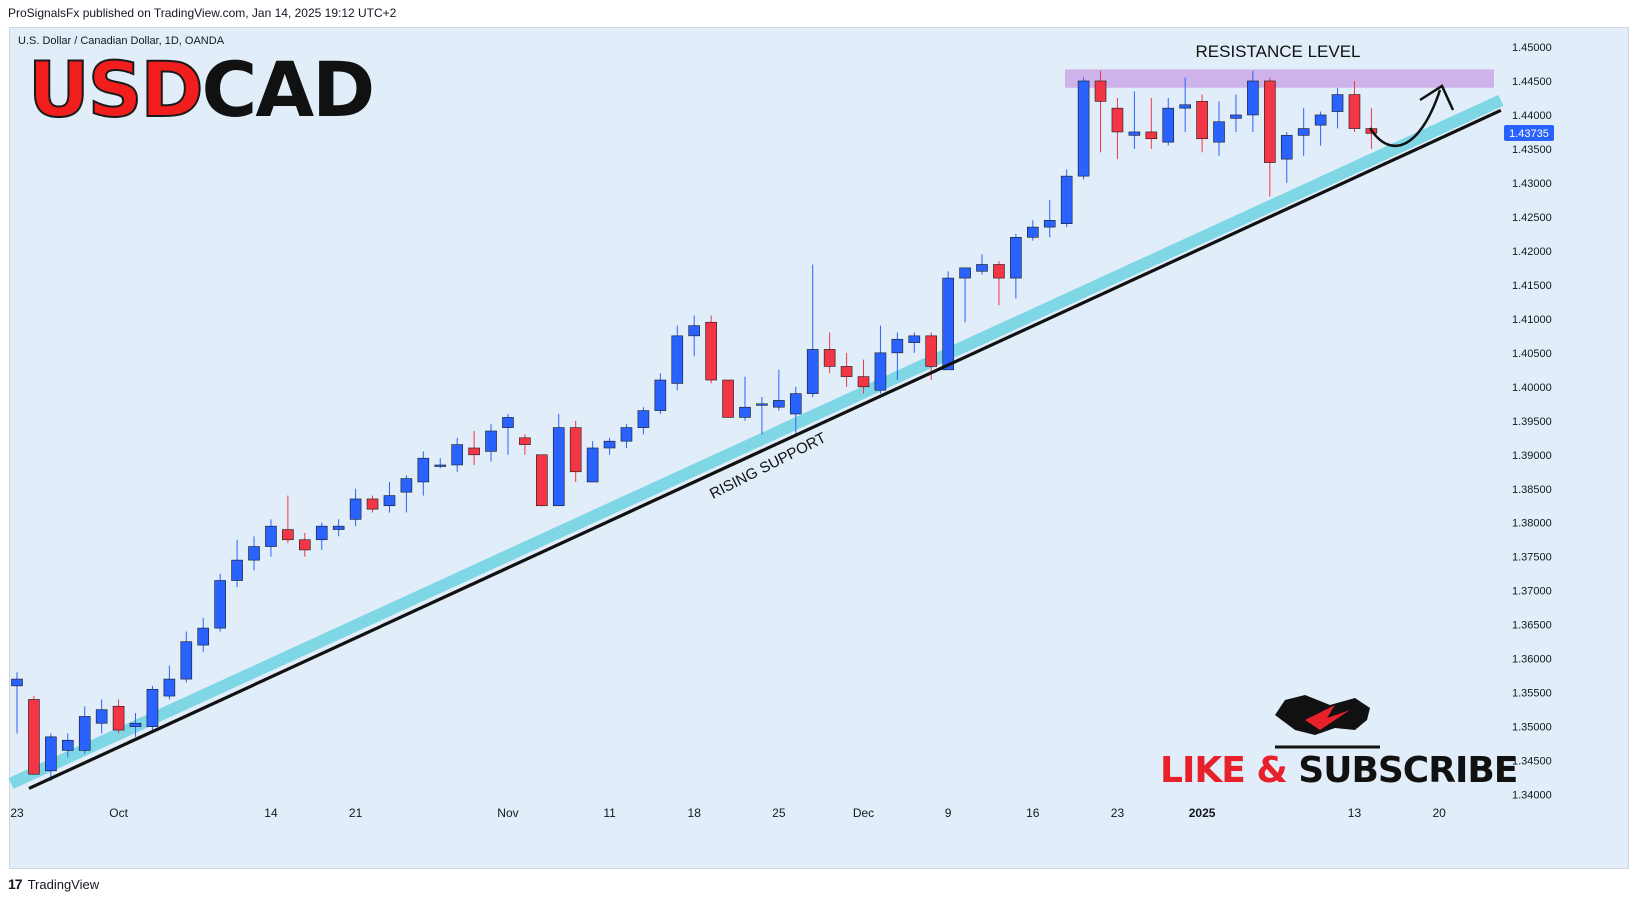  I want to click on price-tick-label: 1.44500, so click(1532, 82).